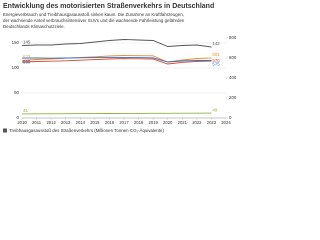 Image resolution: width=320 pixels, height=240 pixels. Describe the element at coordinates (5, 130) in the screenshot. I see `legend-swatch` at that location.